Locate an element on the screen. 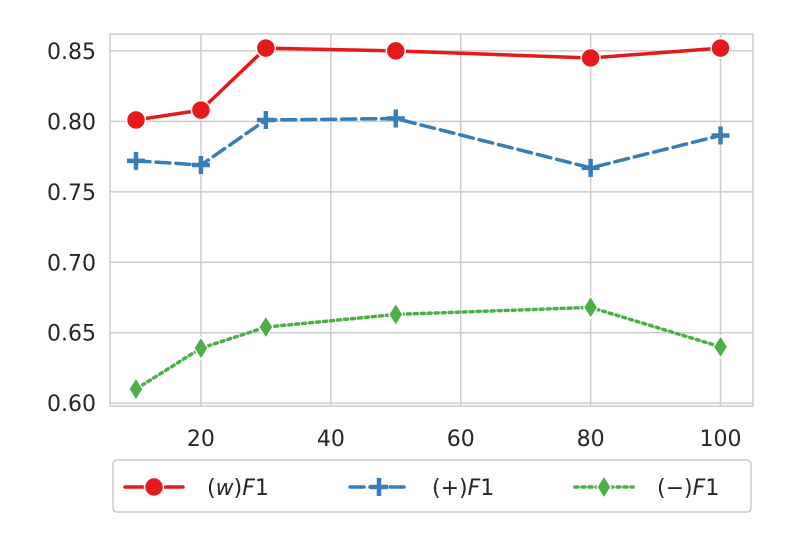 The width and height of the screenshot is (797, 558). legend-label: (−)F1 is located at coordinates (688, 488).